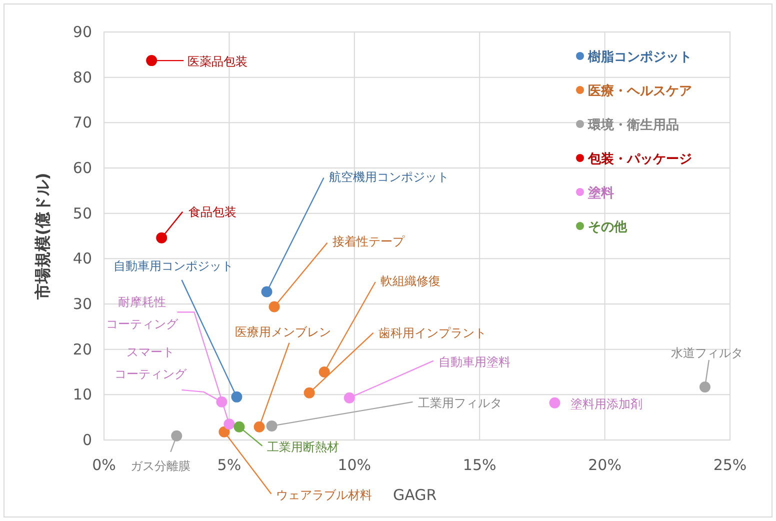 Image resolution: width=776 pixels, height=521 pixels. What do you see at coordinates (143, 313) in the screenshot?
I see `annotation: 耐摩耗性コーティング` at bounding box center [143, 313].